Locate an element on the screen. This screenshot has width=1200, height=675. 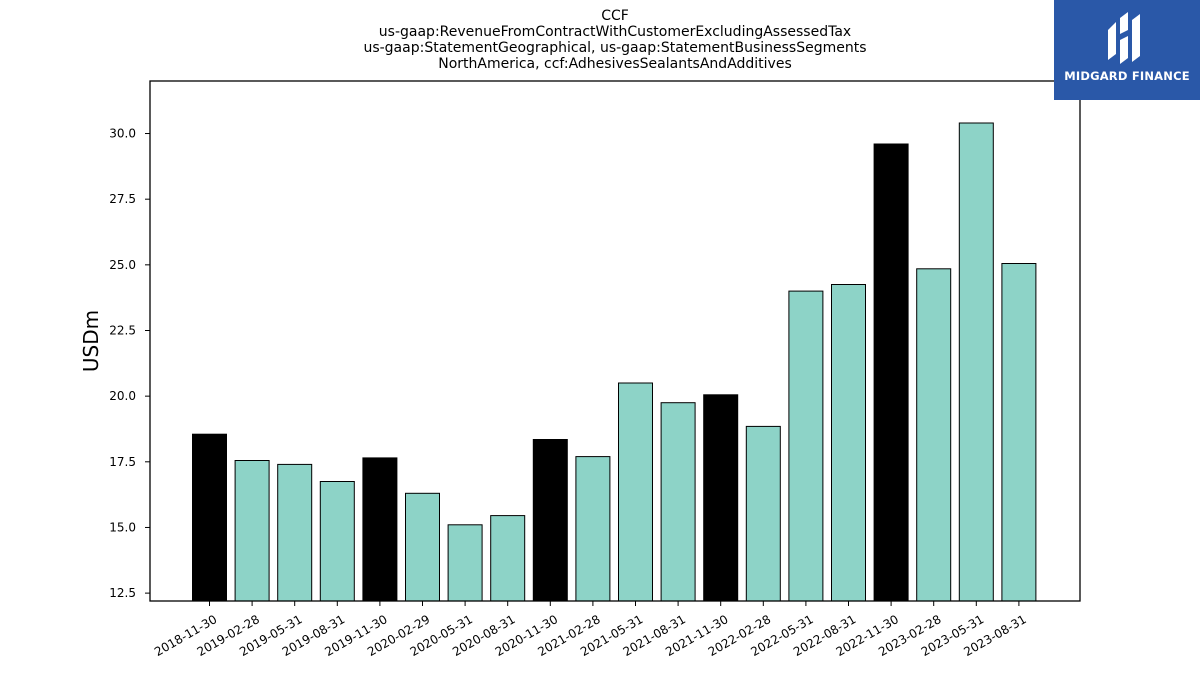
midgard-logo-icon is located at coordinates (1124, 38).